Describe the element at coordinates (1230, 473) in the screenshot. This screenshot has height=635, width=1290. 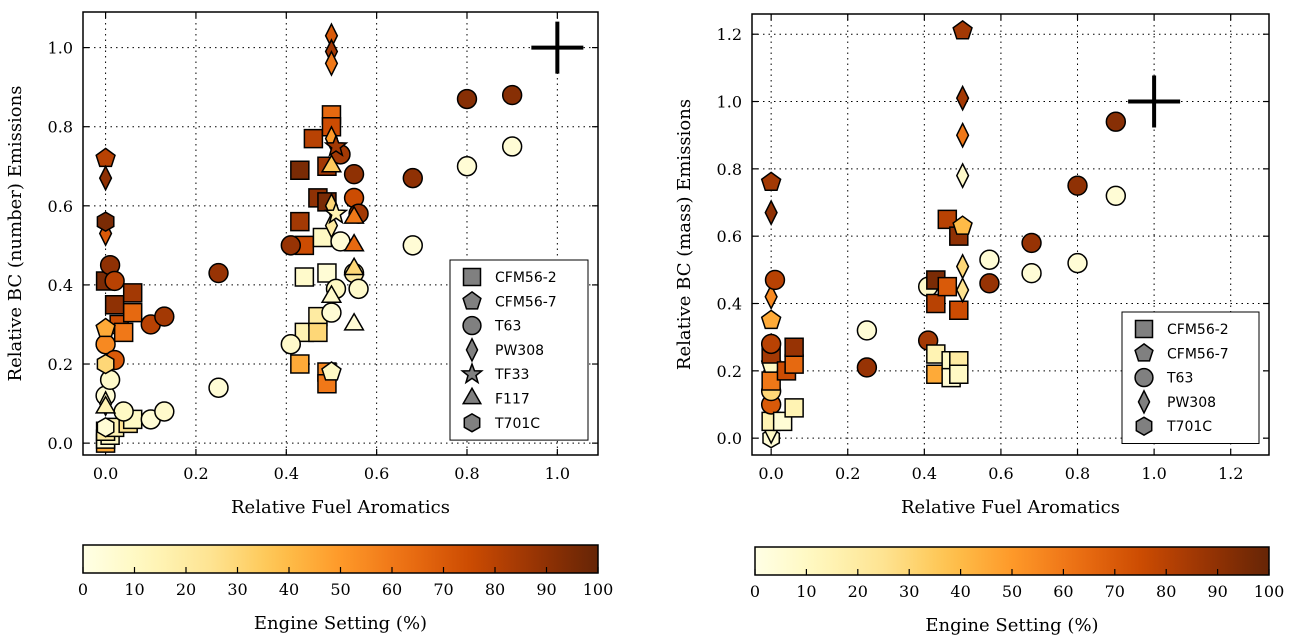
I see `x-tick-label: 1.2` at that location.